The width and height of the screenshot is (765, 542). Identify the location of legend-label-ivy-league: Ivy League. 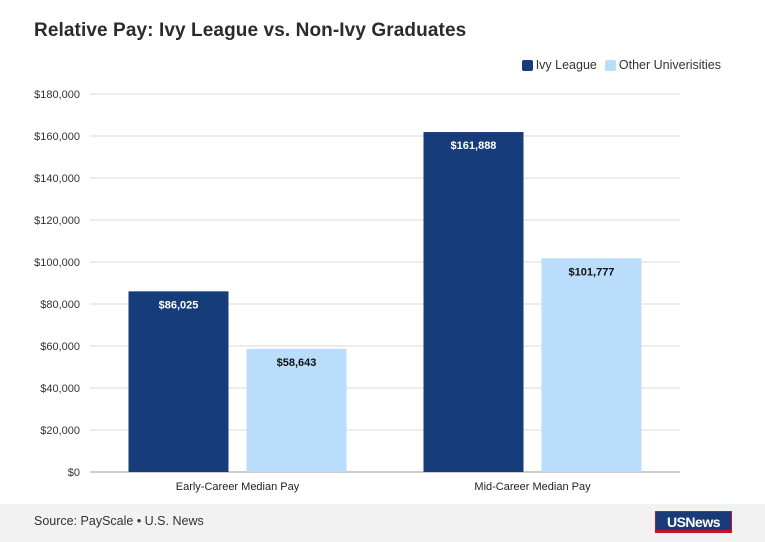
(566, 65).